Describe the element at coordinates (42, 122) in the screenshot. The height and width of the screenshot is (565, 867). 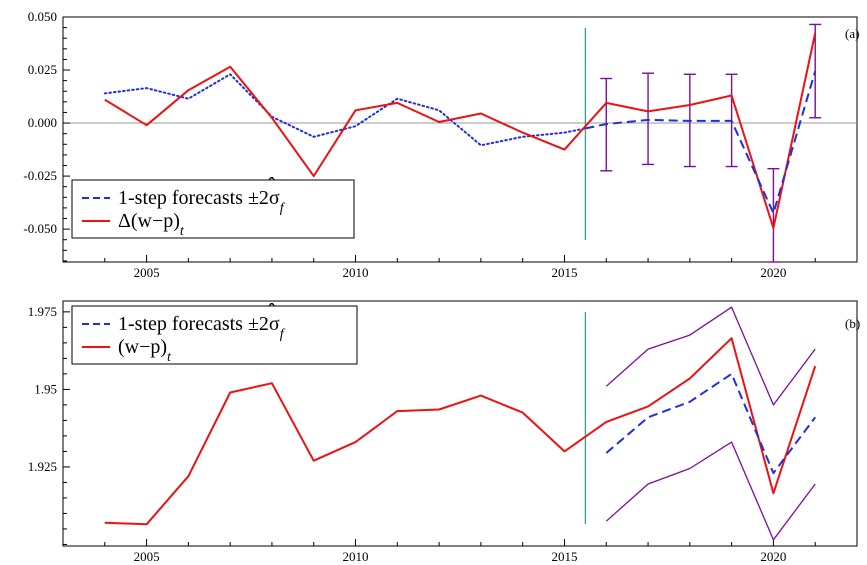
I see `y-tick-label: 0.000` at that location.